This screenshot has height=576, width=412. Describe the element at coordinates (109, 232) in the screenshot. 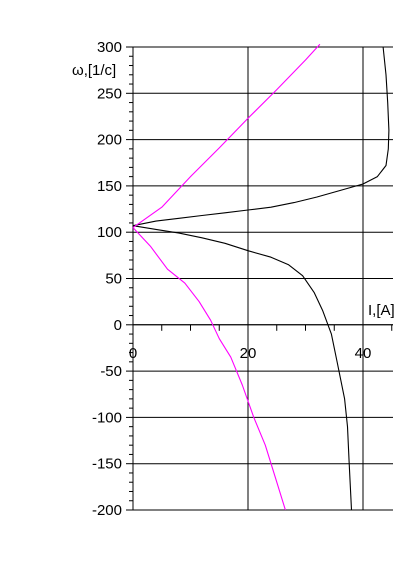

I see `y-tick-label: 100` at that location.